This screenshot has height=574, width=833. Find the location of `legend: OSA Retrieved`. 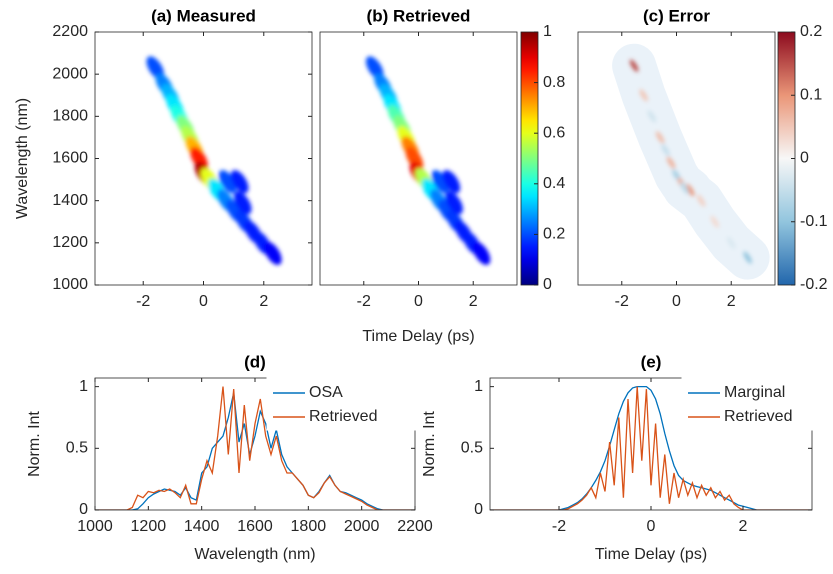

legend: OSA Retrieved is located at coordinates (341, 404).